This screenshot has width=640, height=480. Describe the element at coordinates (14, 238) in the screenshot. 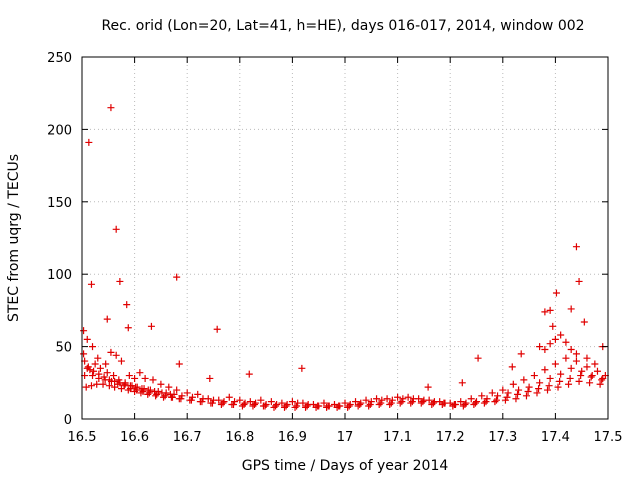

I see `y-axis-label: STEC from uqrg / TECUs` at that location.